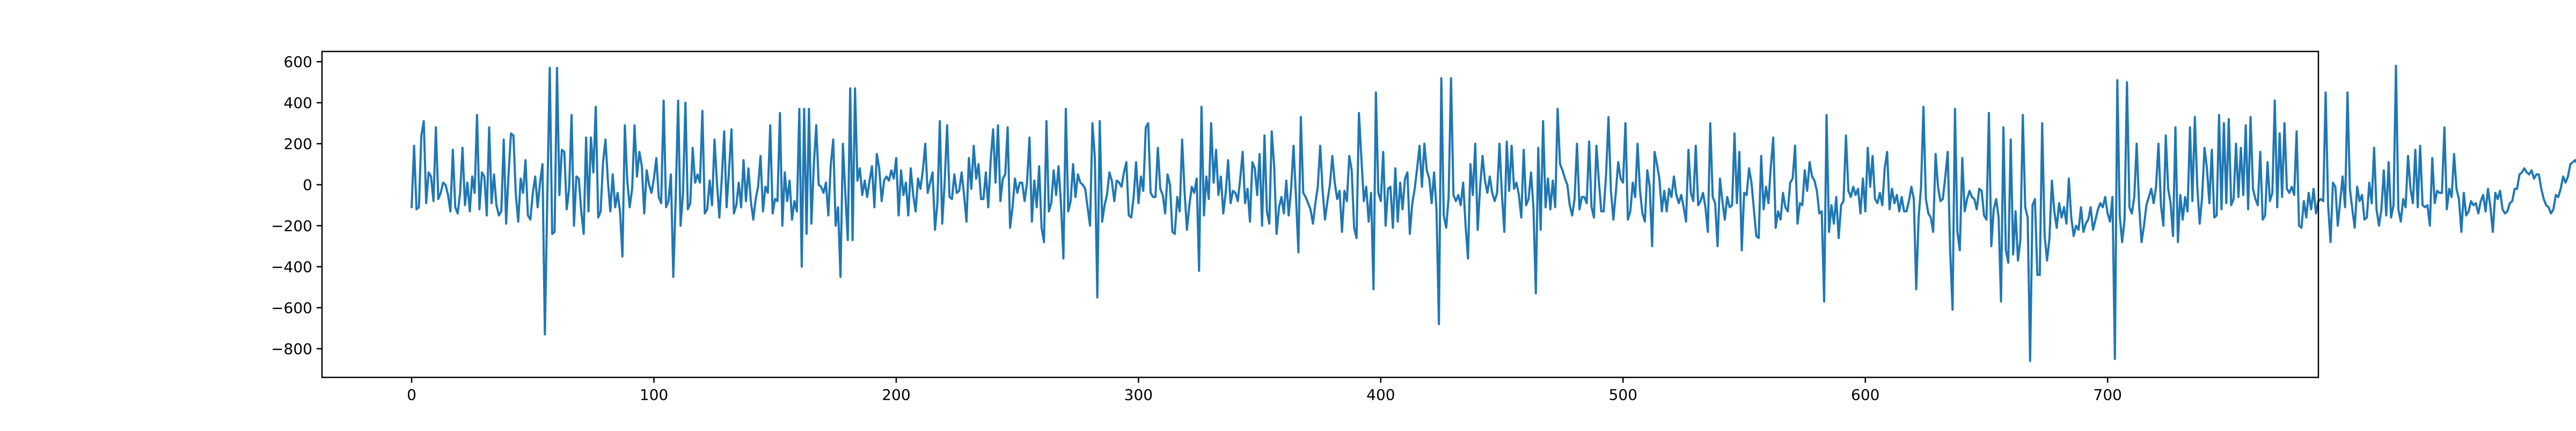 Image resolution: width=2576 pixels, height=431 pixels. What do you see at coordinates (291, 226) in the screenshot?
I see `y-tick-label: −200` at bounding box center [291, 226].